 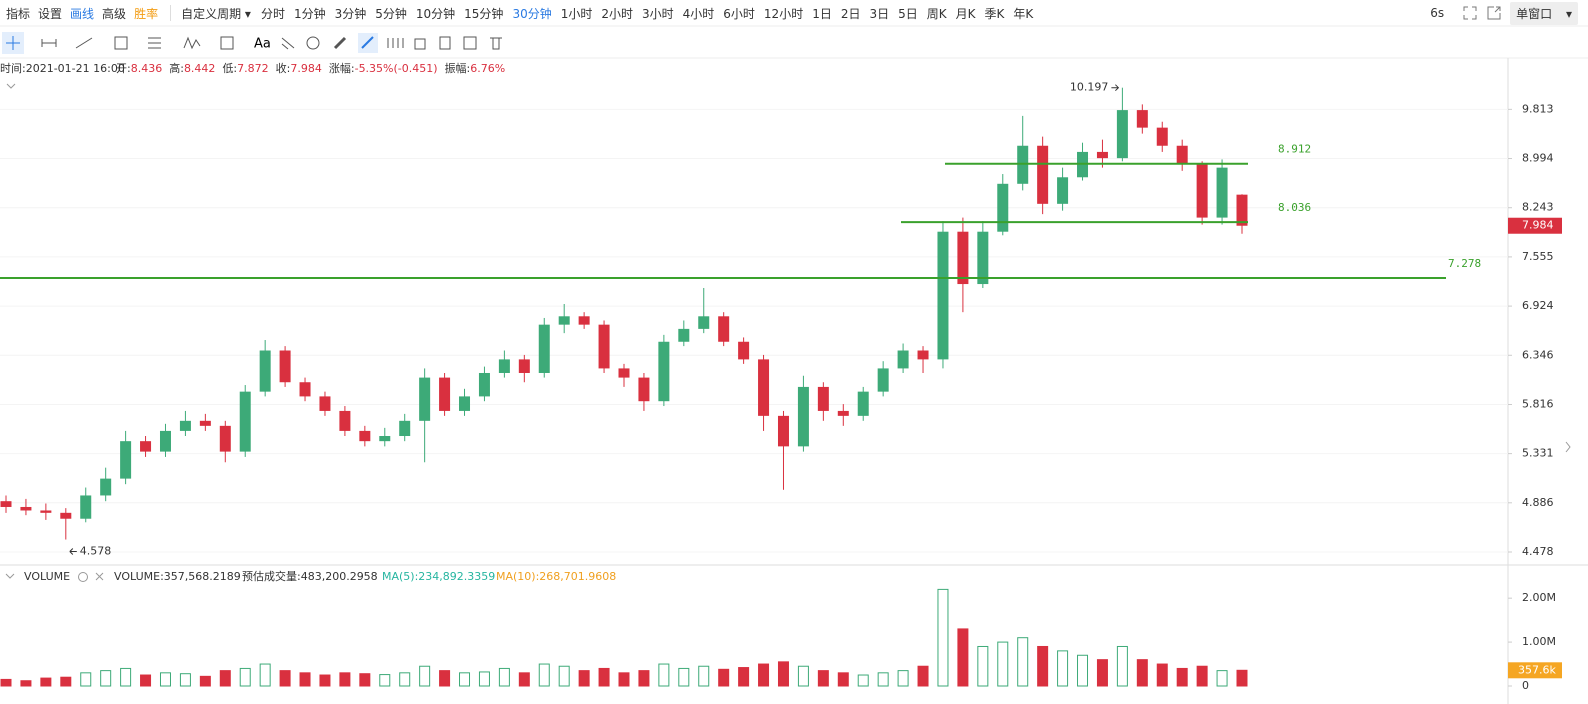 I want to click on period-item: 1小时, so click(x=576, y=13).